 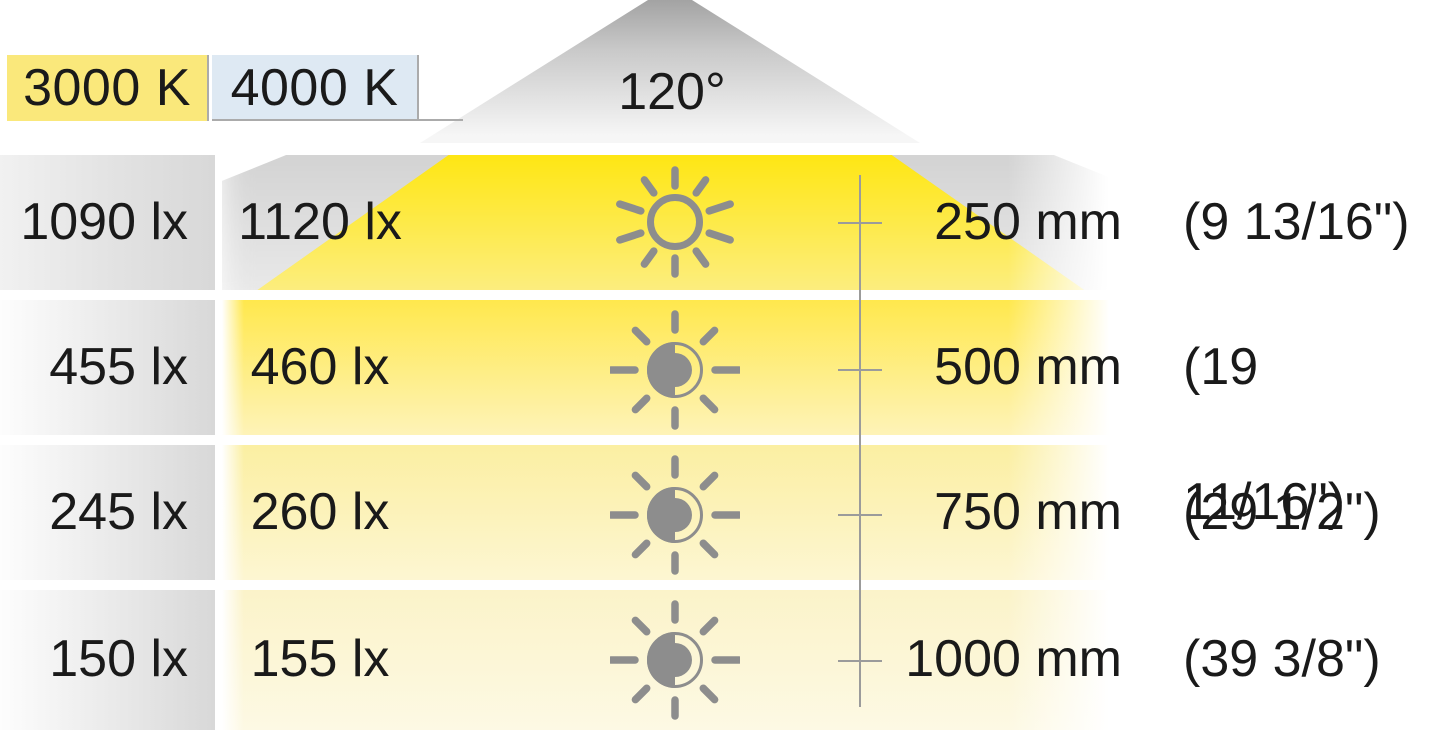 I want to click on gray-cell-row4, so click(x=107, y=660).